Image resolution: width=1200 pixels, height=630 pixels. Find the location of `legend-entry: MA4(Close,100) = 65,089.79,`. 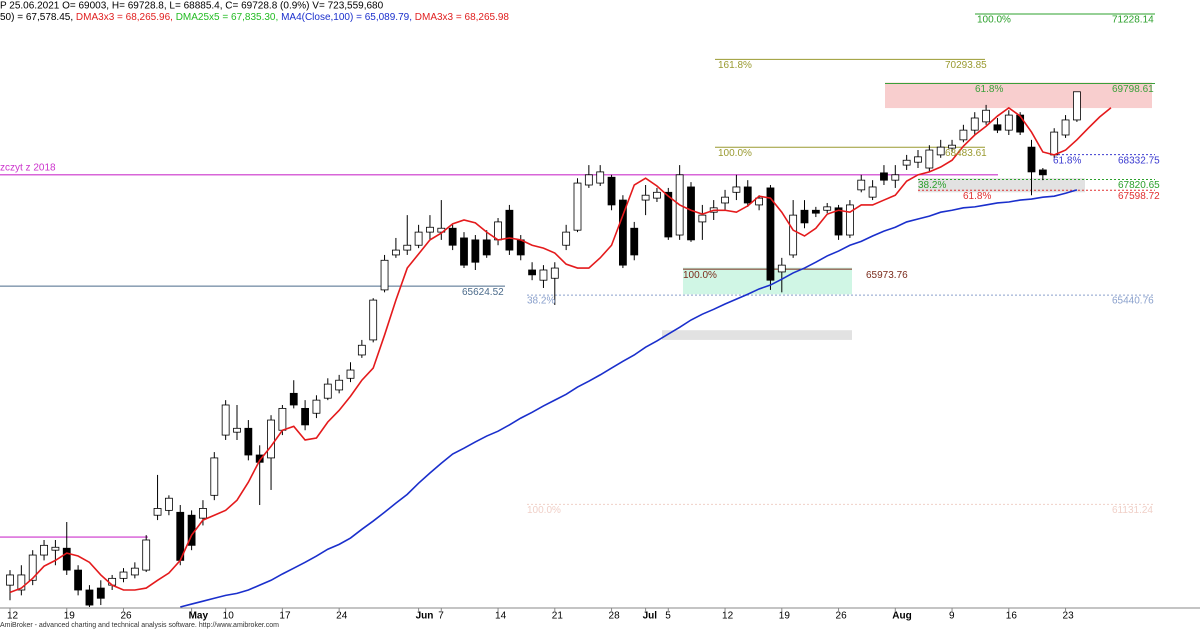

legend-entry: MA4(Close,100) = 65,089.79, is located at coordinates (348, 17).